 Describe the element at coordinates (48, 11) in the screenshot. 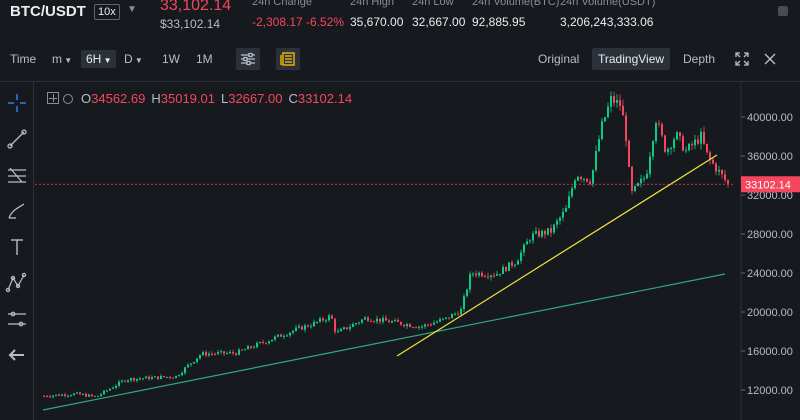

I see `pair-name: BTC/USDT` at that location.